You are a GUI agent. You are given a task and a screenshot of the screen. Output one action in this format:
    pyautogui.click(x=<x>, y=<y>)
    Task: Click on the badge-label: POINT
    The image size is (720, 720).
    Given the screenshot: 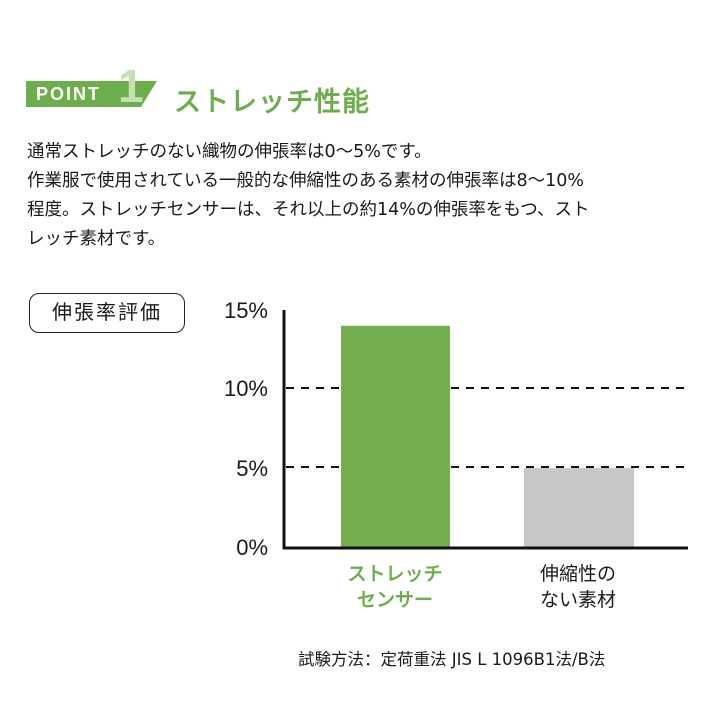 What is the action you would take?
    pyautogui.click(x=69, y=94)
    